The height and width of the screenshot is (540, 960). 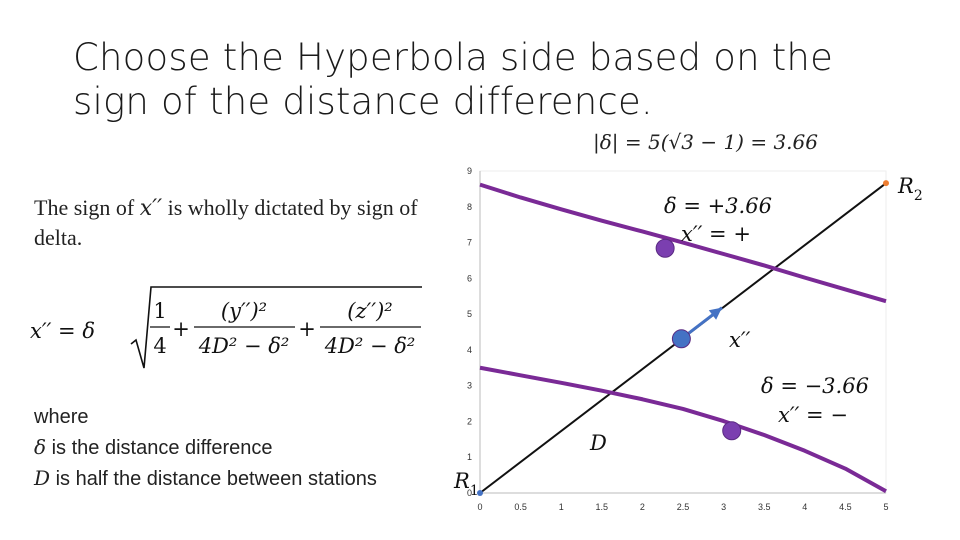 I want to click on baseline-point, so click(x=681, y=339).